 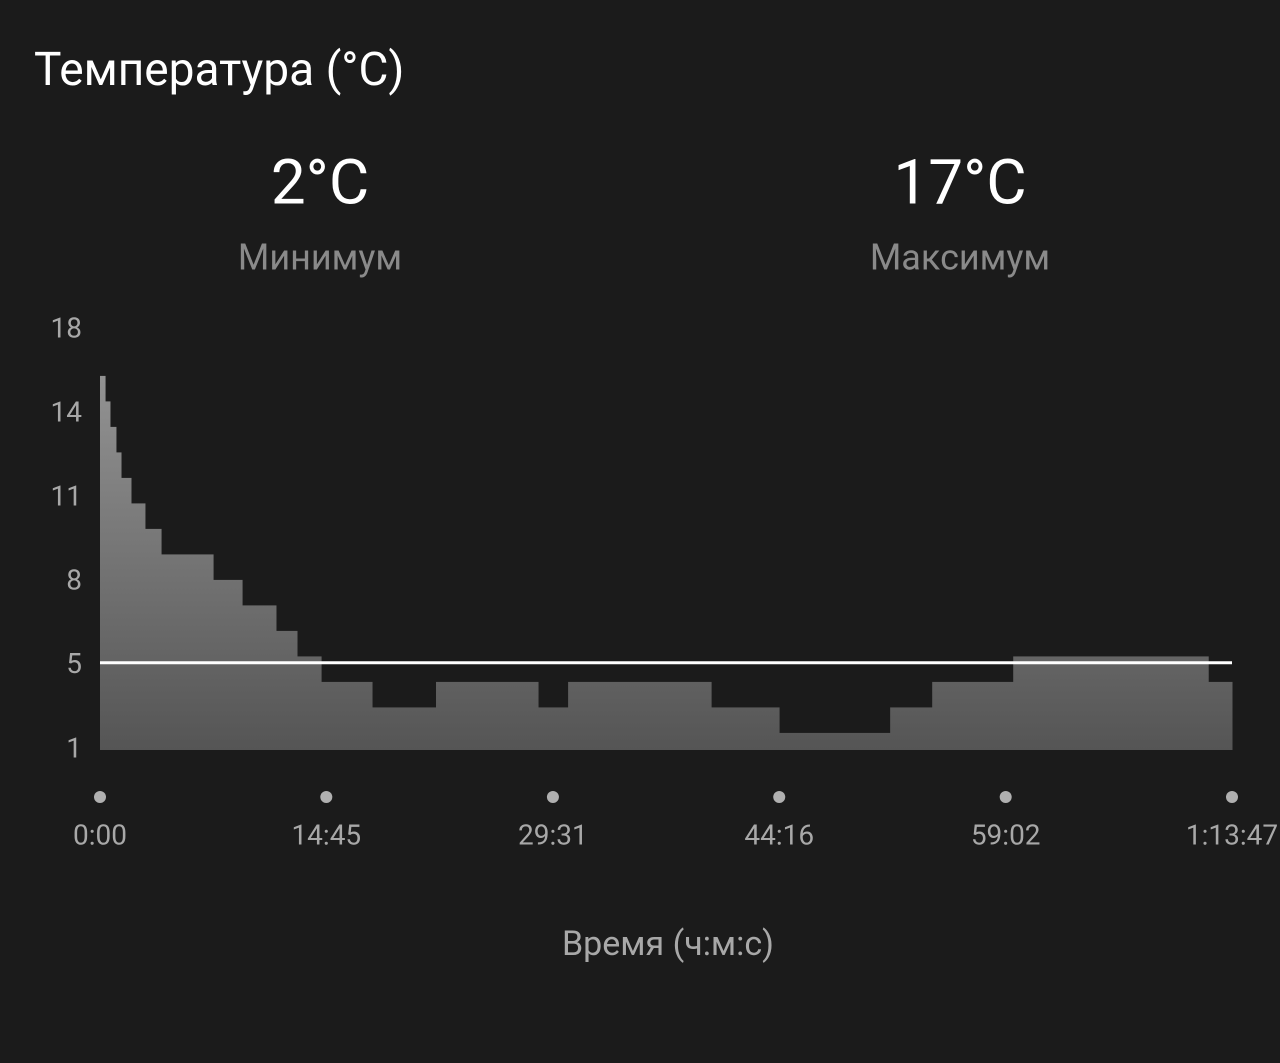 What do you see at coordinates (960, 258) in the screenshot?
I see `max-label: Максимум` at bounding box center [960, 258].